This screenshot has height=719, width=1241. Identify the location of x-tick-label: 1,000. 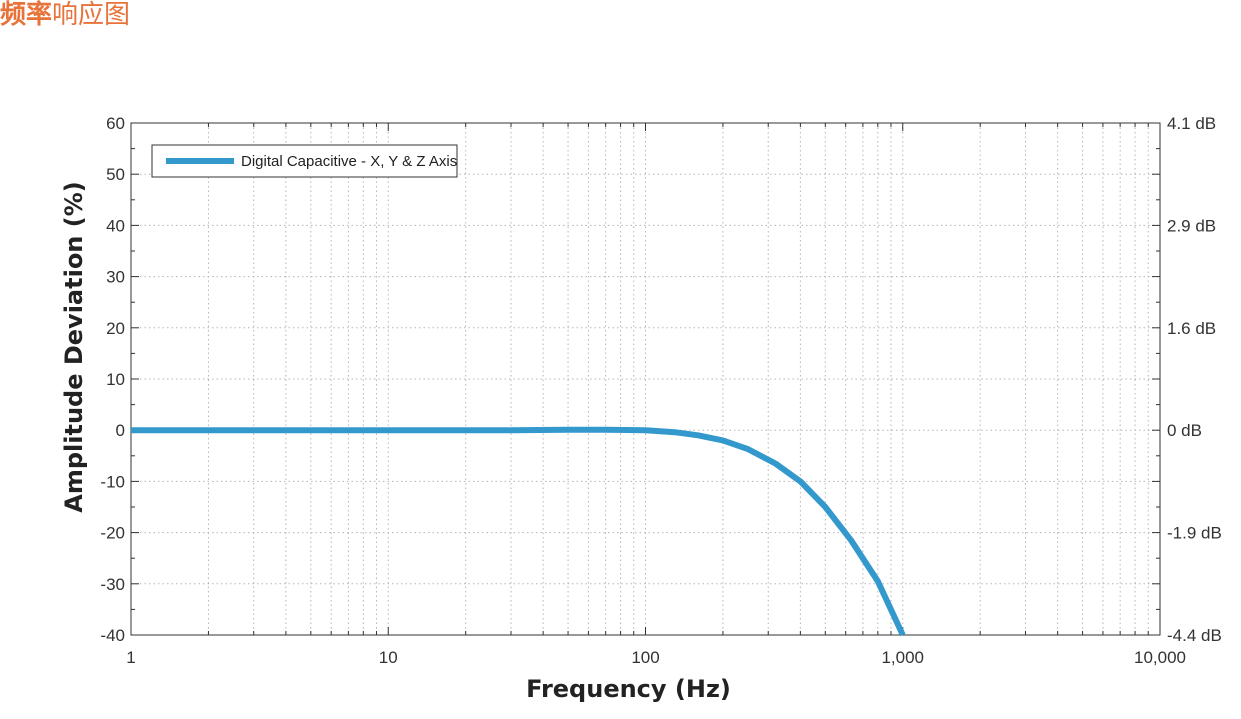
(902, 657).